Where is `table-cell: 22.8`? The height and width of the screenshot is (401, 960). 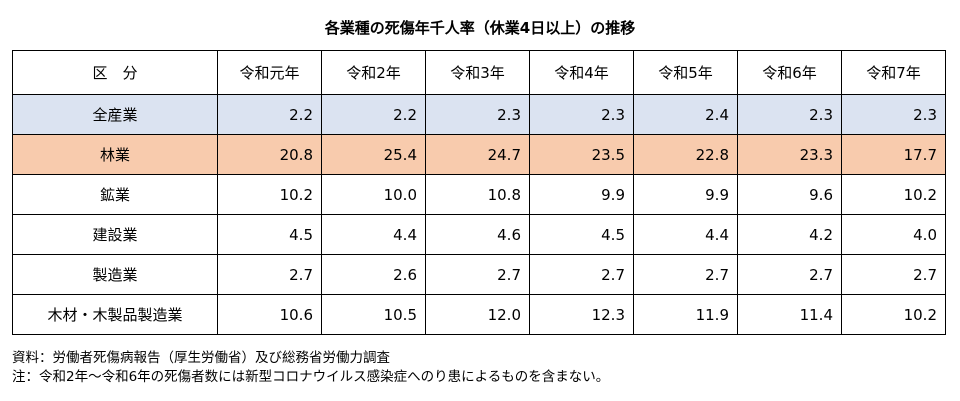
table-cell: 22.8 is located at coordinates (685, 154).